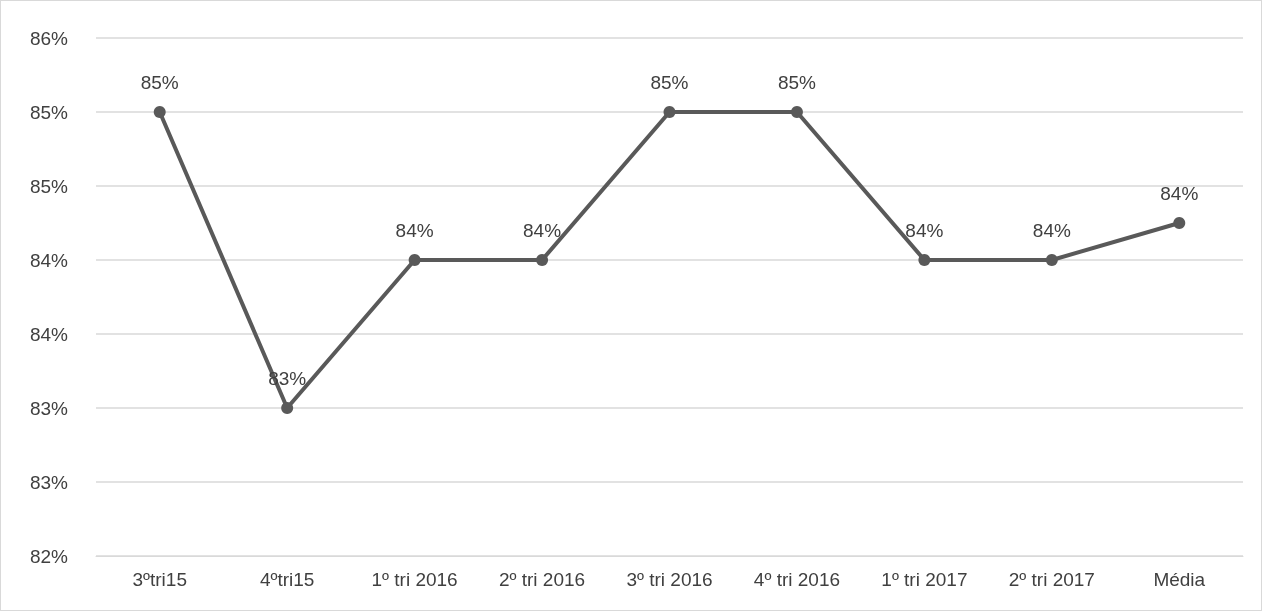 The image size is (1262, 611). I want to click on x-tick-label: 1º tri 2016, so click(414, 579).